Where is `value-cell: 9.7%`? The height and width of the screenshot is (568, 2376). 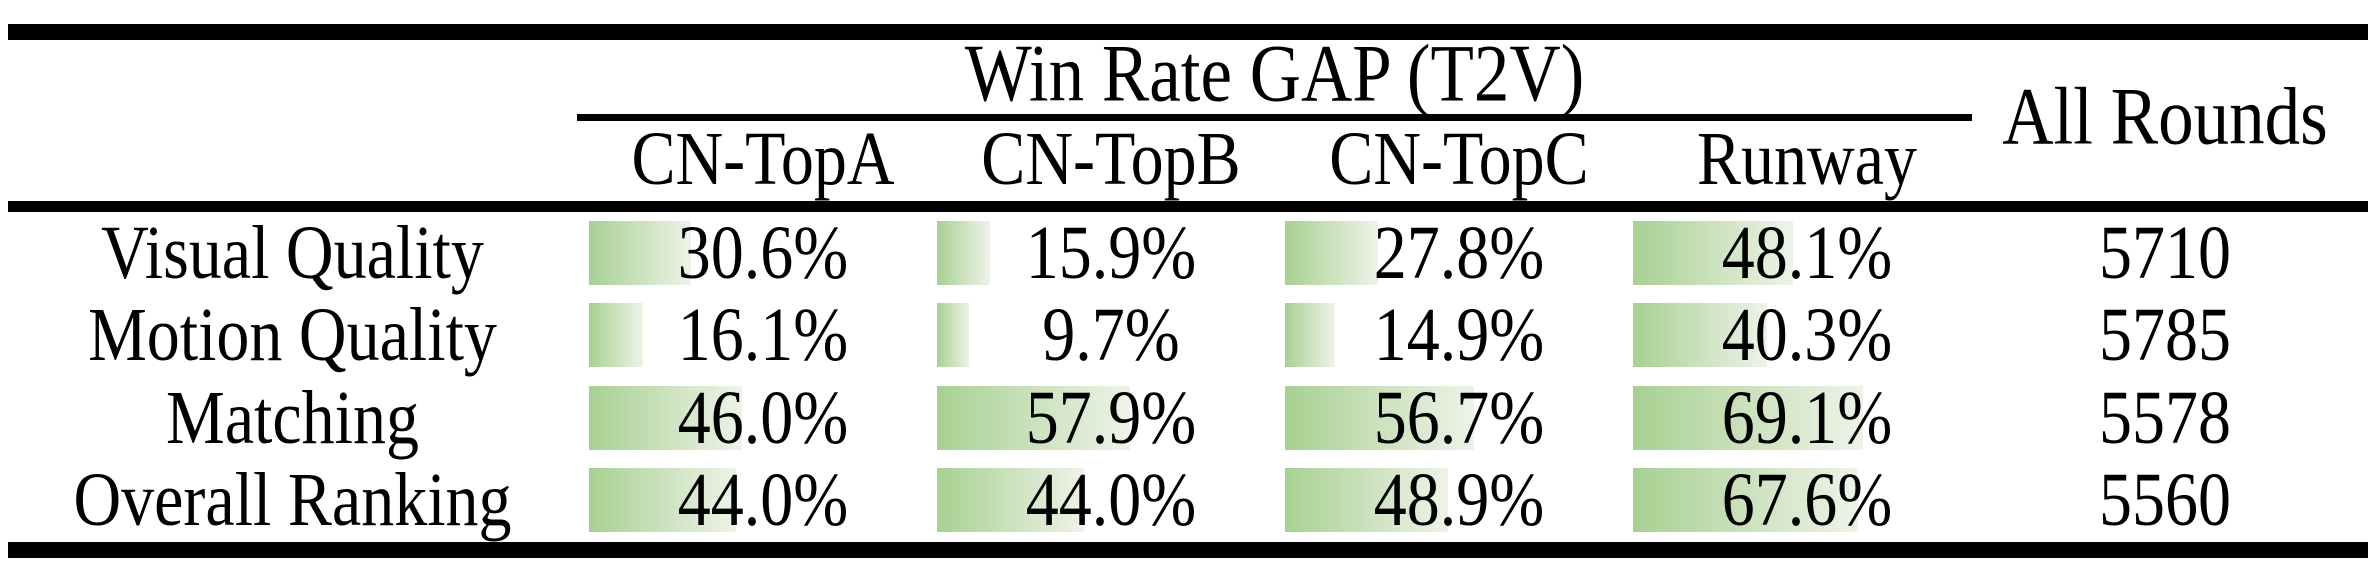 value-cell: 9.7% is located at coordinates (1111, 335).